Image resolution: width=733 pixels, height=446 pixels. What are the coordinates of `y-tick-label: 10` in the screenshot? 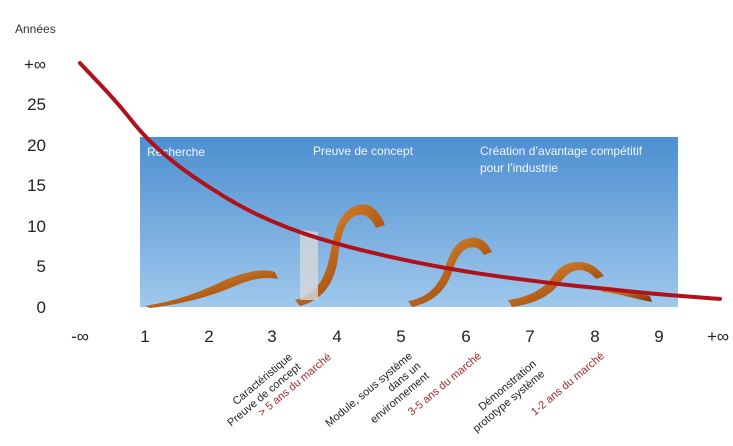 It's located at (36, 226).